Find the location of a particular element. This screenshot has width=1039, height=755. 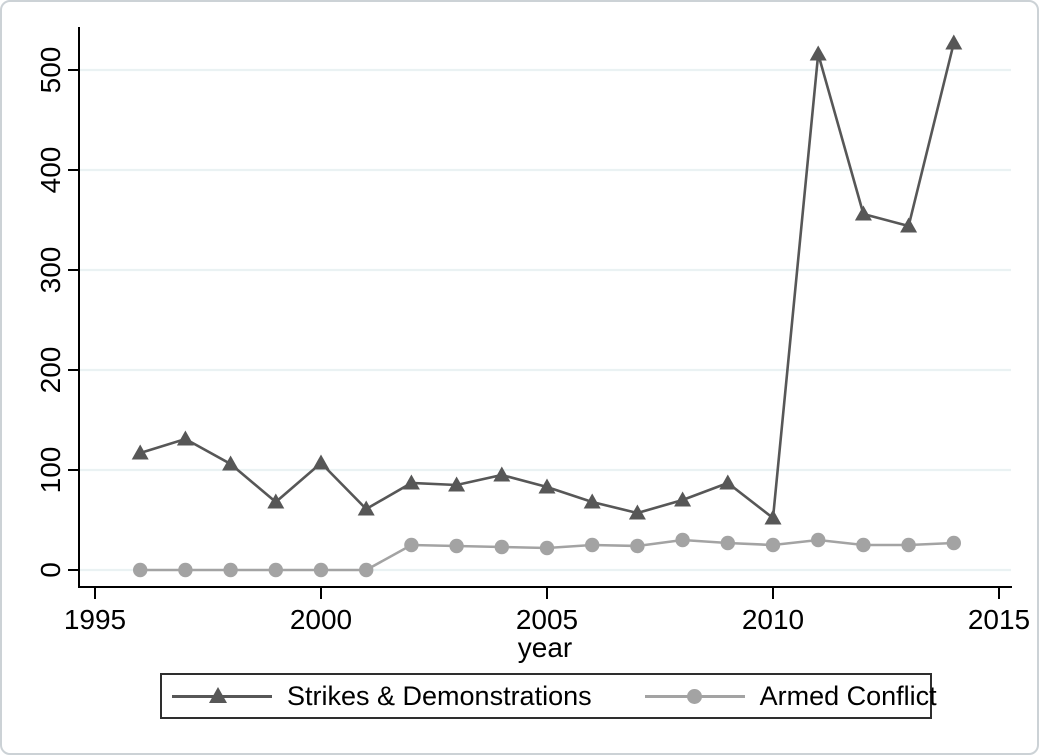

svg-text: 2000 is located at coordinates (321, 619).